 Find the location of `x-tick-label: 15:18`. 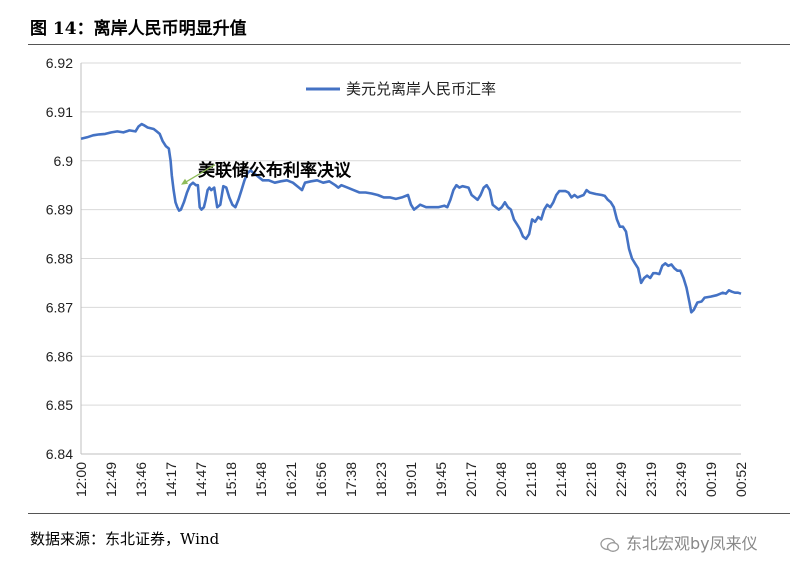

x-tick-label: 15:18 is located at coordinates (231, 479).